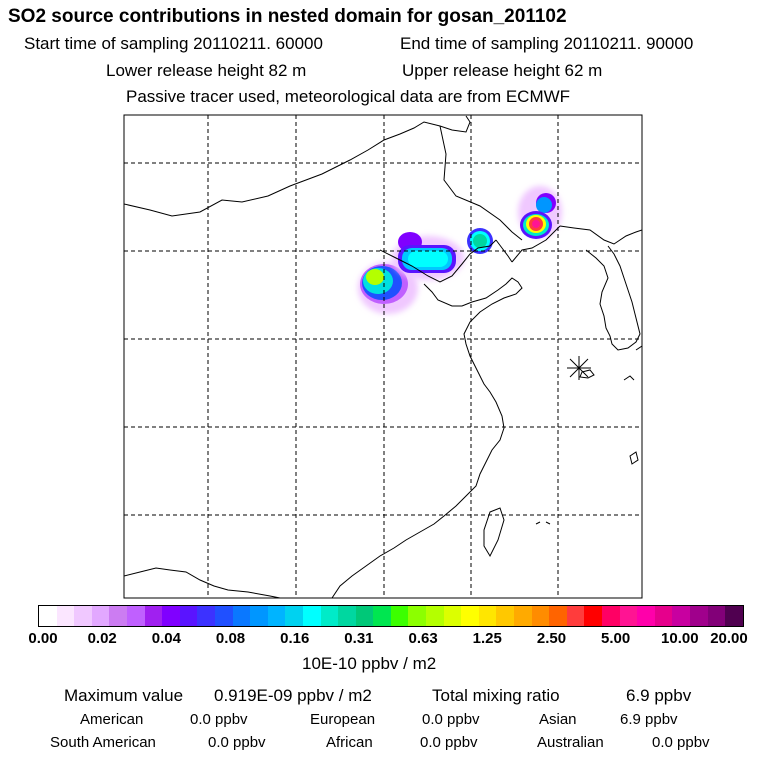  Describe the element at coordinates (616, 638) in the screenshot. I see `color-scale-label: 5.00` at that location.